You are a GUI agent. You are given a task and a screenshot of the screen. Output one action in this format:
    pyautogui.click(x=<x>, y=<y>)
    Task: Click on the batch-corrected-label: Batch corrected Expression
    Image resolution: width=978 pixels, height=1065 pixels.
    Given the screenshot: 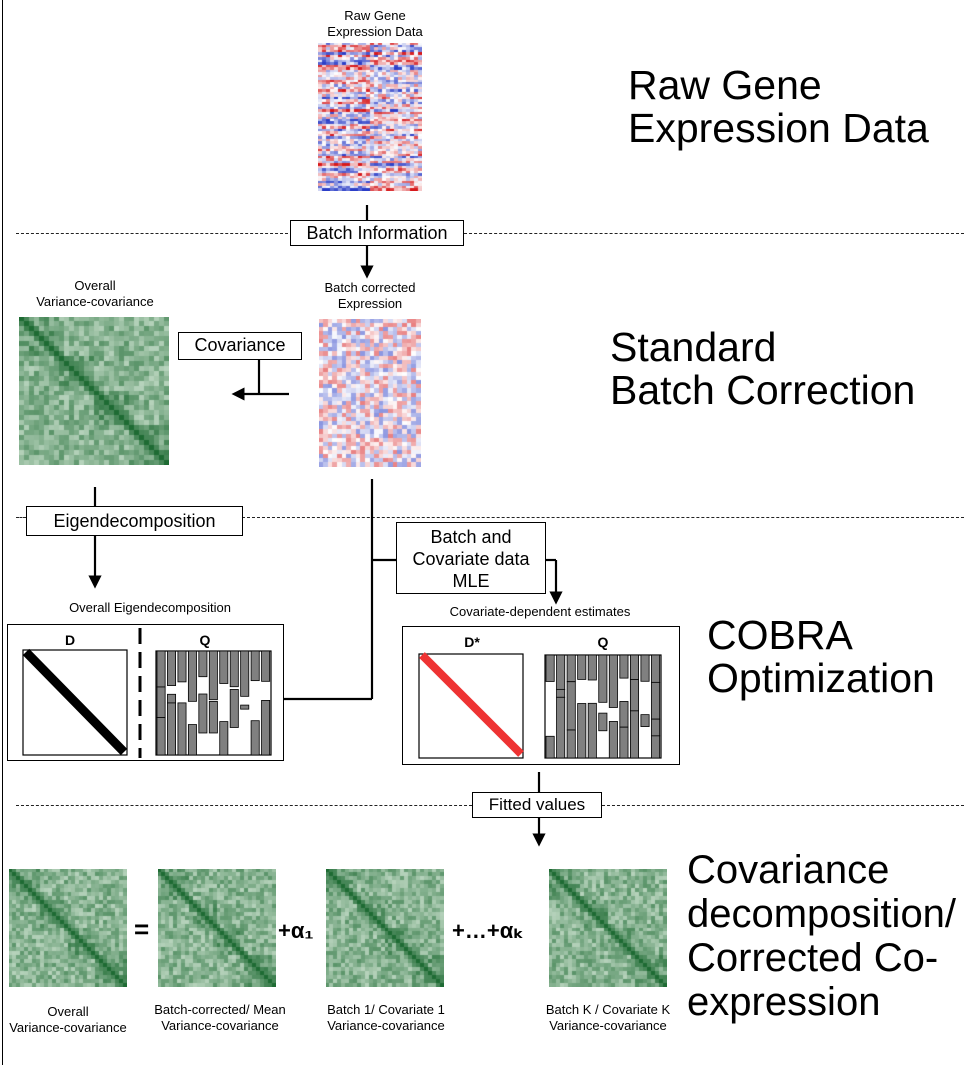 What is the action you would take?
    pyautogui.click(x=370, y=295)
    